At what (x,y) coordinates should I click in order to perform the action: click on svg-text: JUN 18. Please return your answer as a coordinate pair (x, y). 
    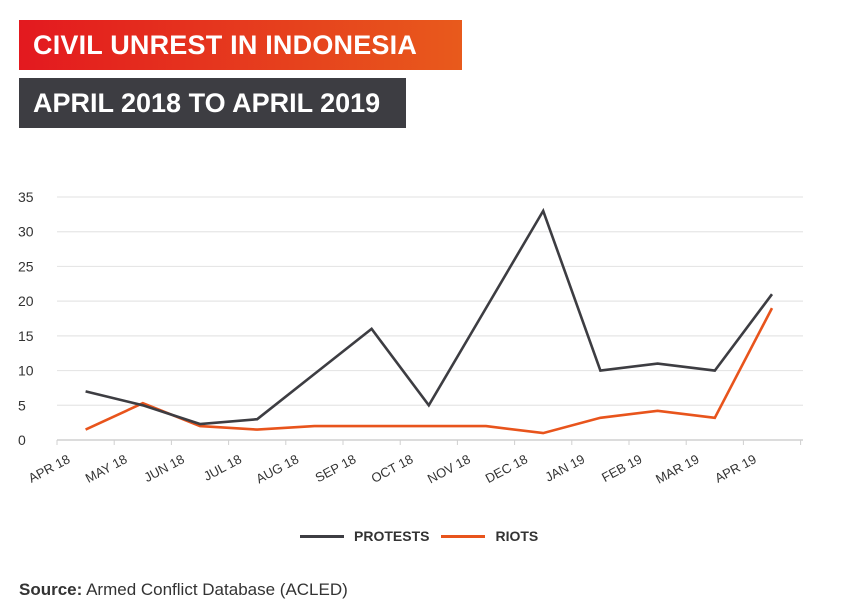
    Looking at the image, I should click on (163, 468).